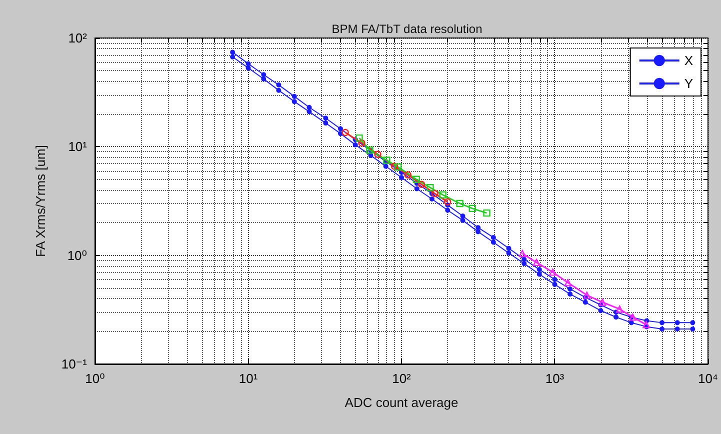  Describe the element at coordinates (78, 146) in the screenshot. I see `y-tick-label: 10¹` at that location.